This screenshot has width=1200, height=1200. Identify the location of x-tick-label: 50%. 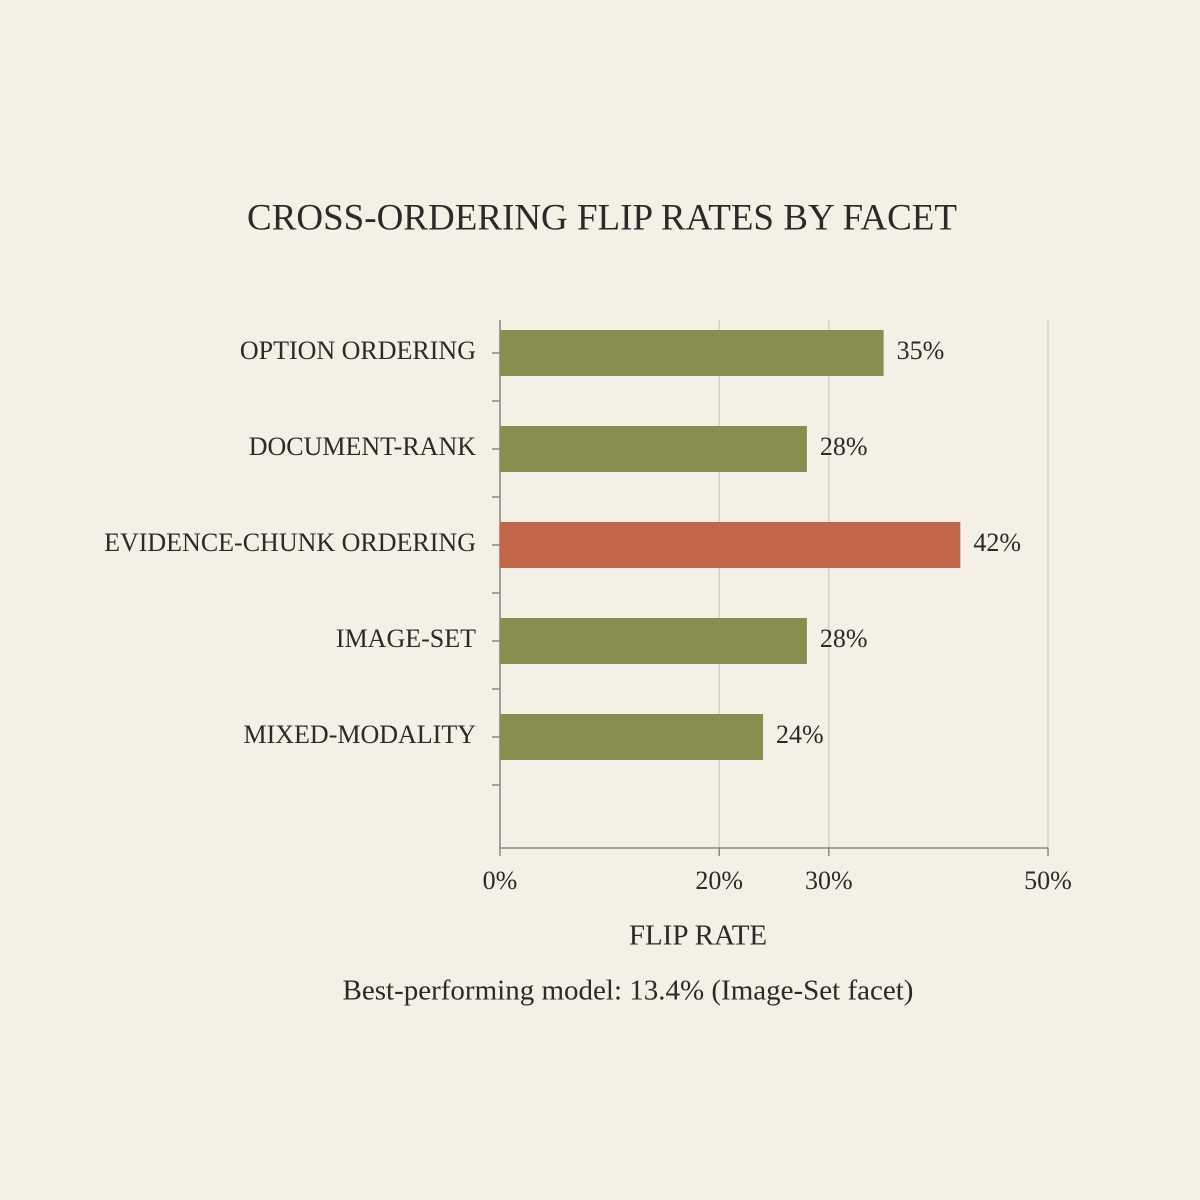
(1048, 880).